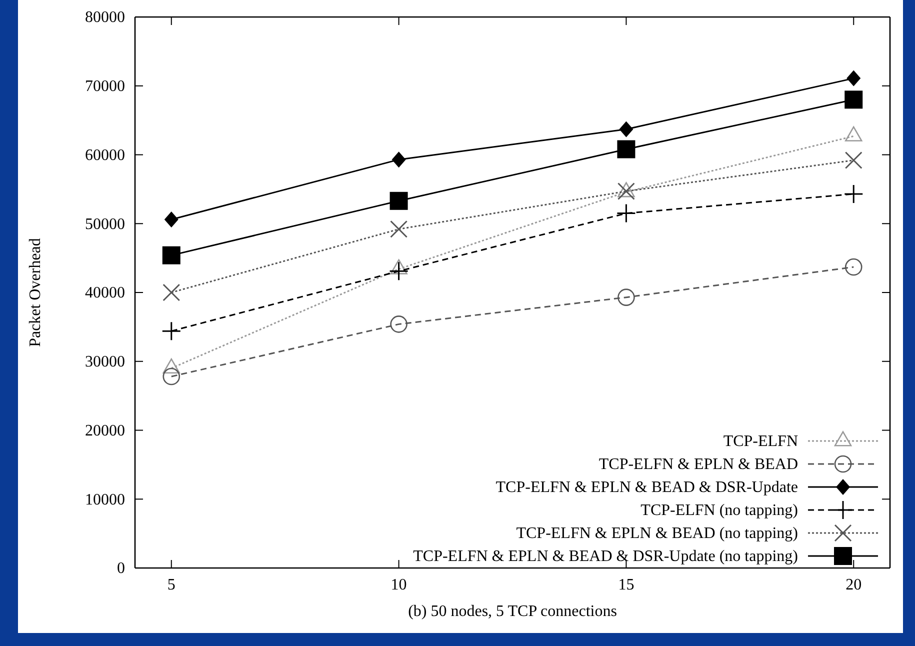  What do you see at coordinates (105, 86) in the screenshot?
I see `y-tick-label: 70000` at bounding box center [105, 86].